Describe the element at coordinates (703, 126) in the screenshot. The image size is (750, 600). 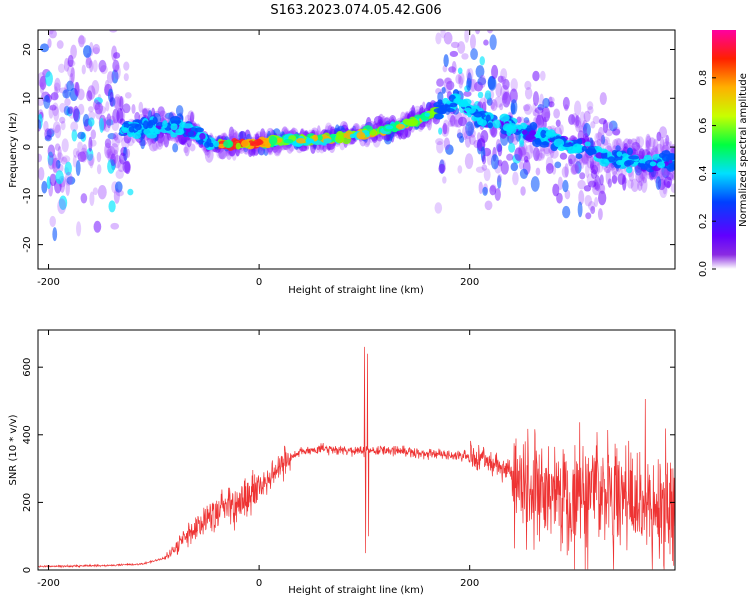
I see `colorbar-tick-label: 0.6` at that location.